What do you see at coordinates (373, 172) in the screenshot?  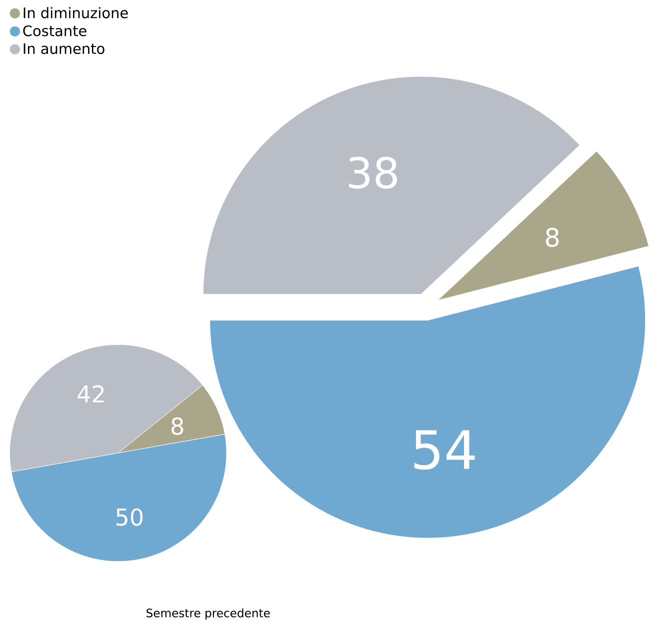 I see `data-label: 38` at bounding box center [373, 172].